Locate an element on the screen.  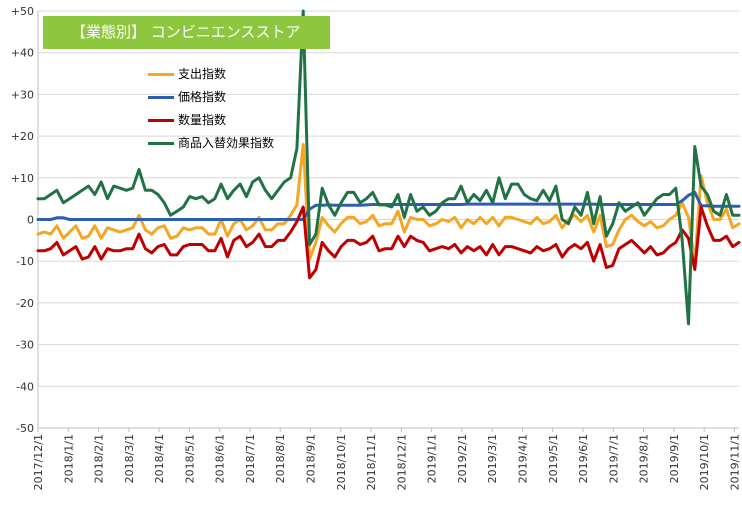
x-tick-label: 2018/6/1 is located at coordinates (220, 458).